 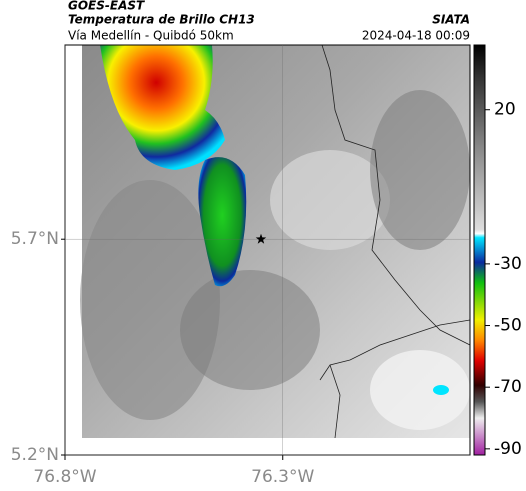 I want to click on colorbar-tick-label: -90, so click(x=508, y=449).